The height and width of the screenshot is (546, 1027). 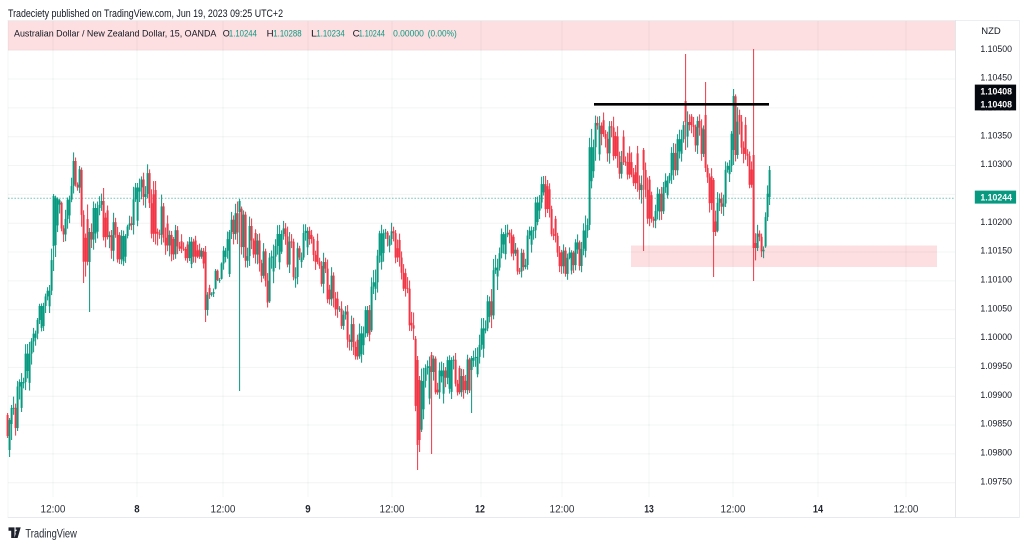 I want to click on svg-text: 1.10000, so click(x=996, y=337).